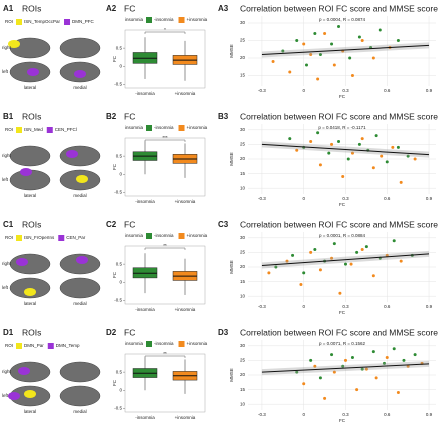 The width and height of the screenshot is (440, 431). I want to click on view-label: right, so click(7, 371).